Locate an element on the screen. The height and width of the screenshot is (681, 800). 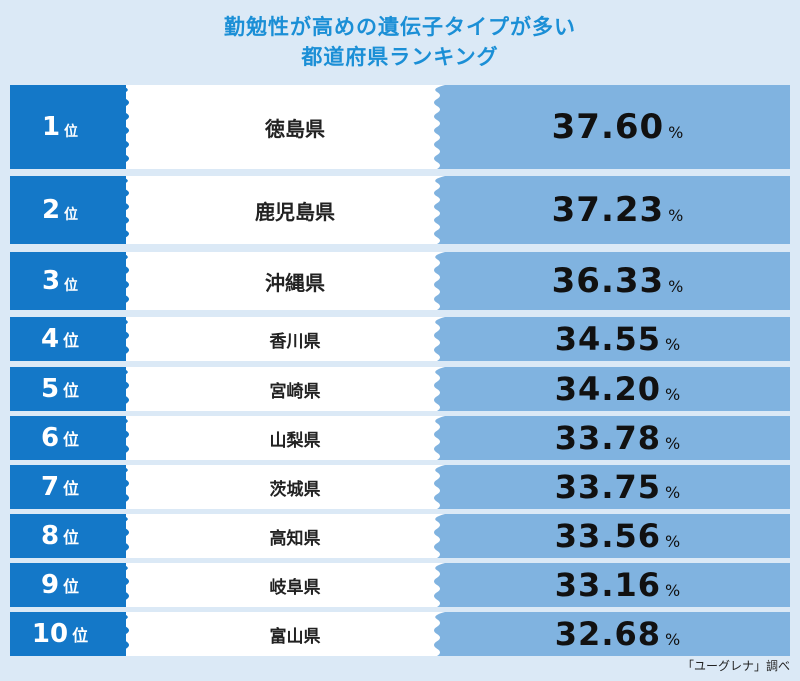
percentage-value: 33.78 is located at coordinates (607, 438).